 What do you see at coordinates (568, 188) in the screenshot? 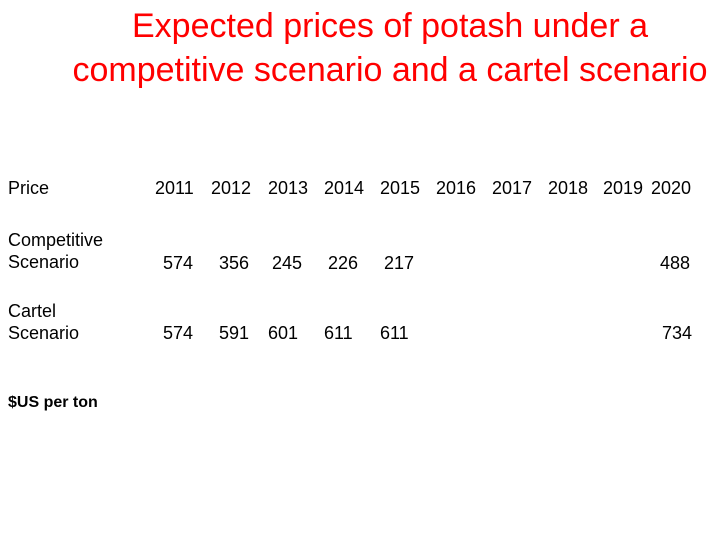
I see `year-2018: 2018` at bounding box center [568, 188].